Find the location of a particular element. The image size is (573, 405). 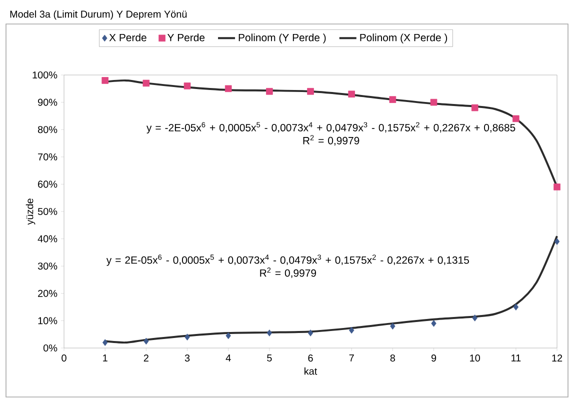

x-tick-label: 0 is located at coordinates (64, 358).